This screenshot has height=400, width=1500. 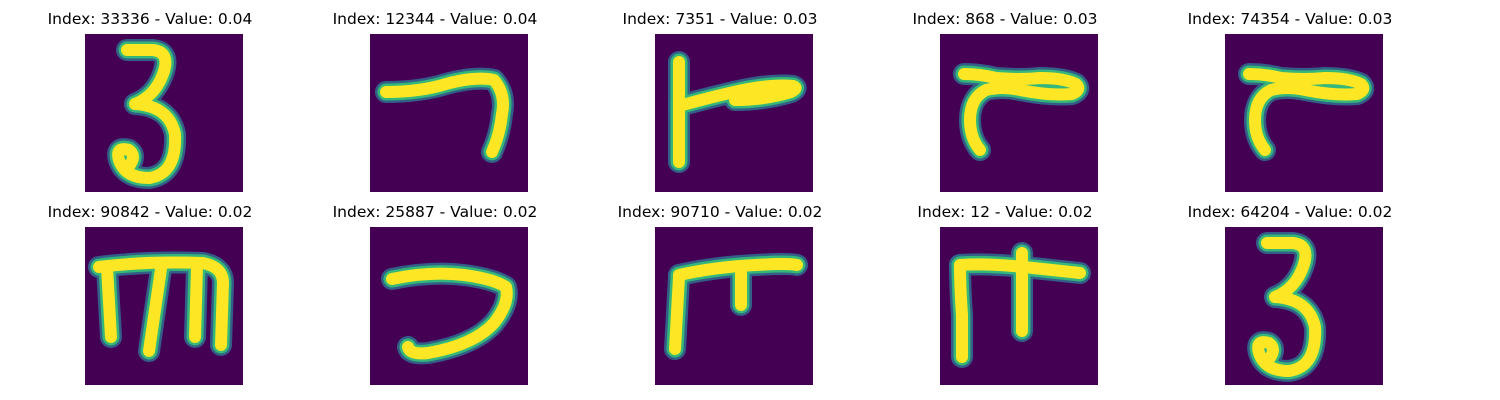 I want to click on panel-10: Index: 64204 - Value: 0.02, so click(x=1290, y=289).